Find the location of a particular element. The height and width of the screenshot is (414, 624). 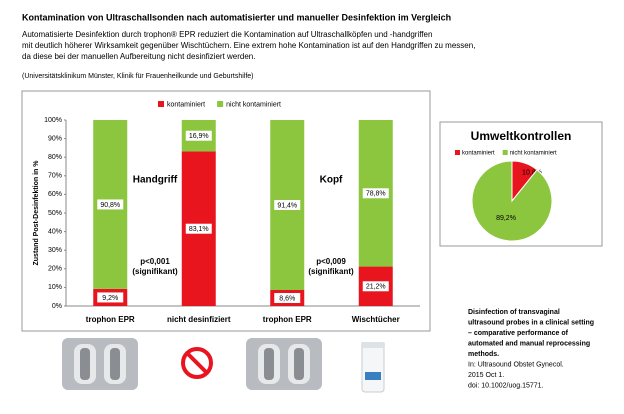

value-label: 83,1% is located at coordinates (199, 229).